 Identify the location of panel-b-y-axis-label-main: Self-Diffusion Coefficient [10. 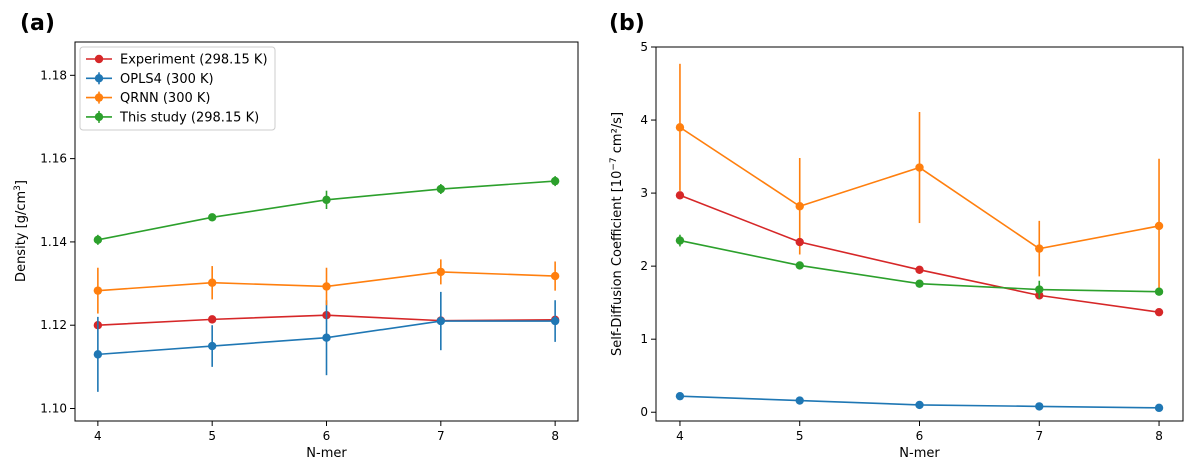
(617, 263).